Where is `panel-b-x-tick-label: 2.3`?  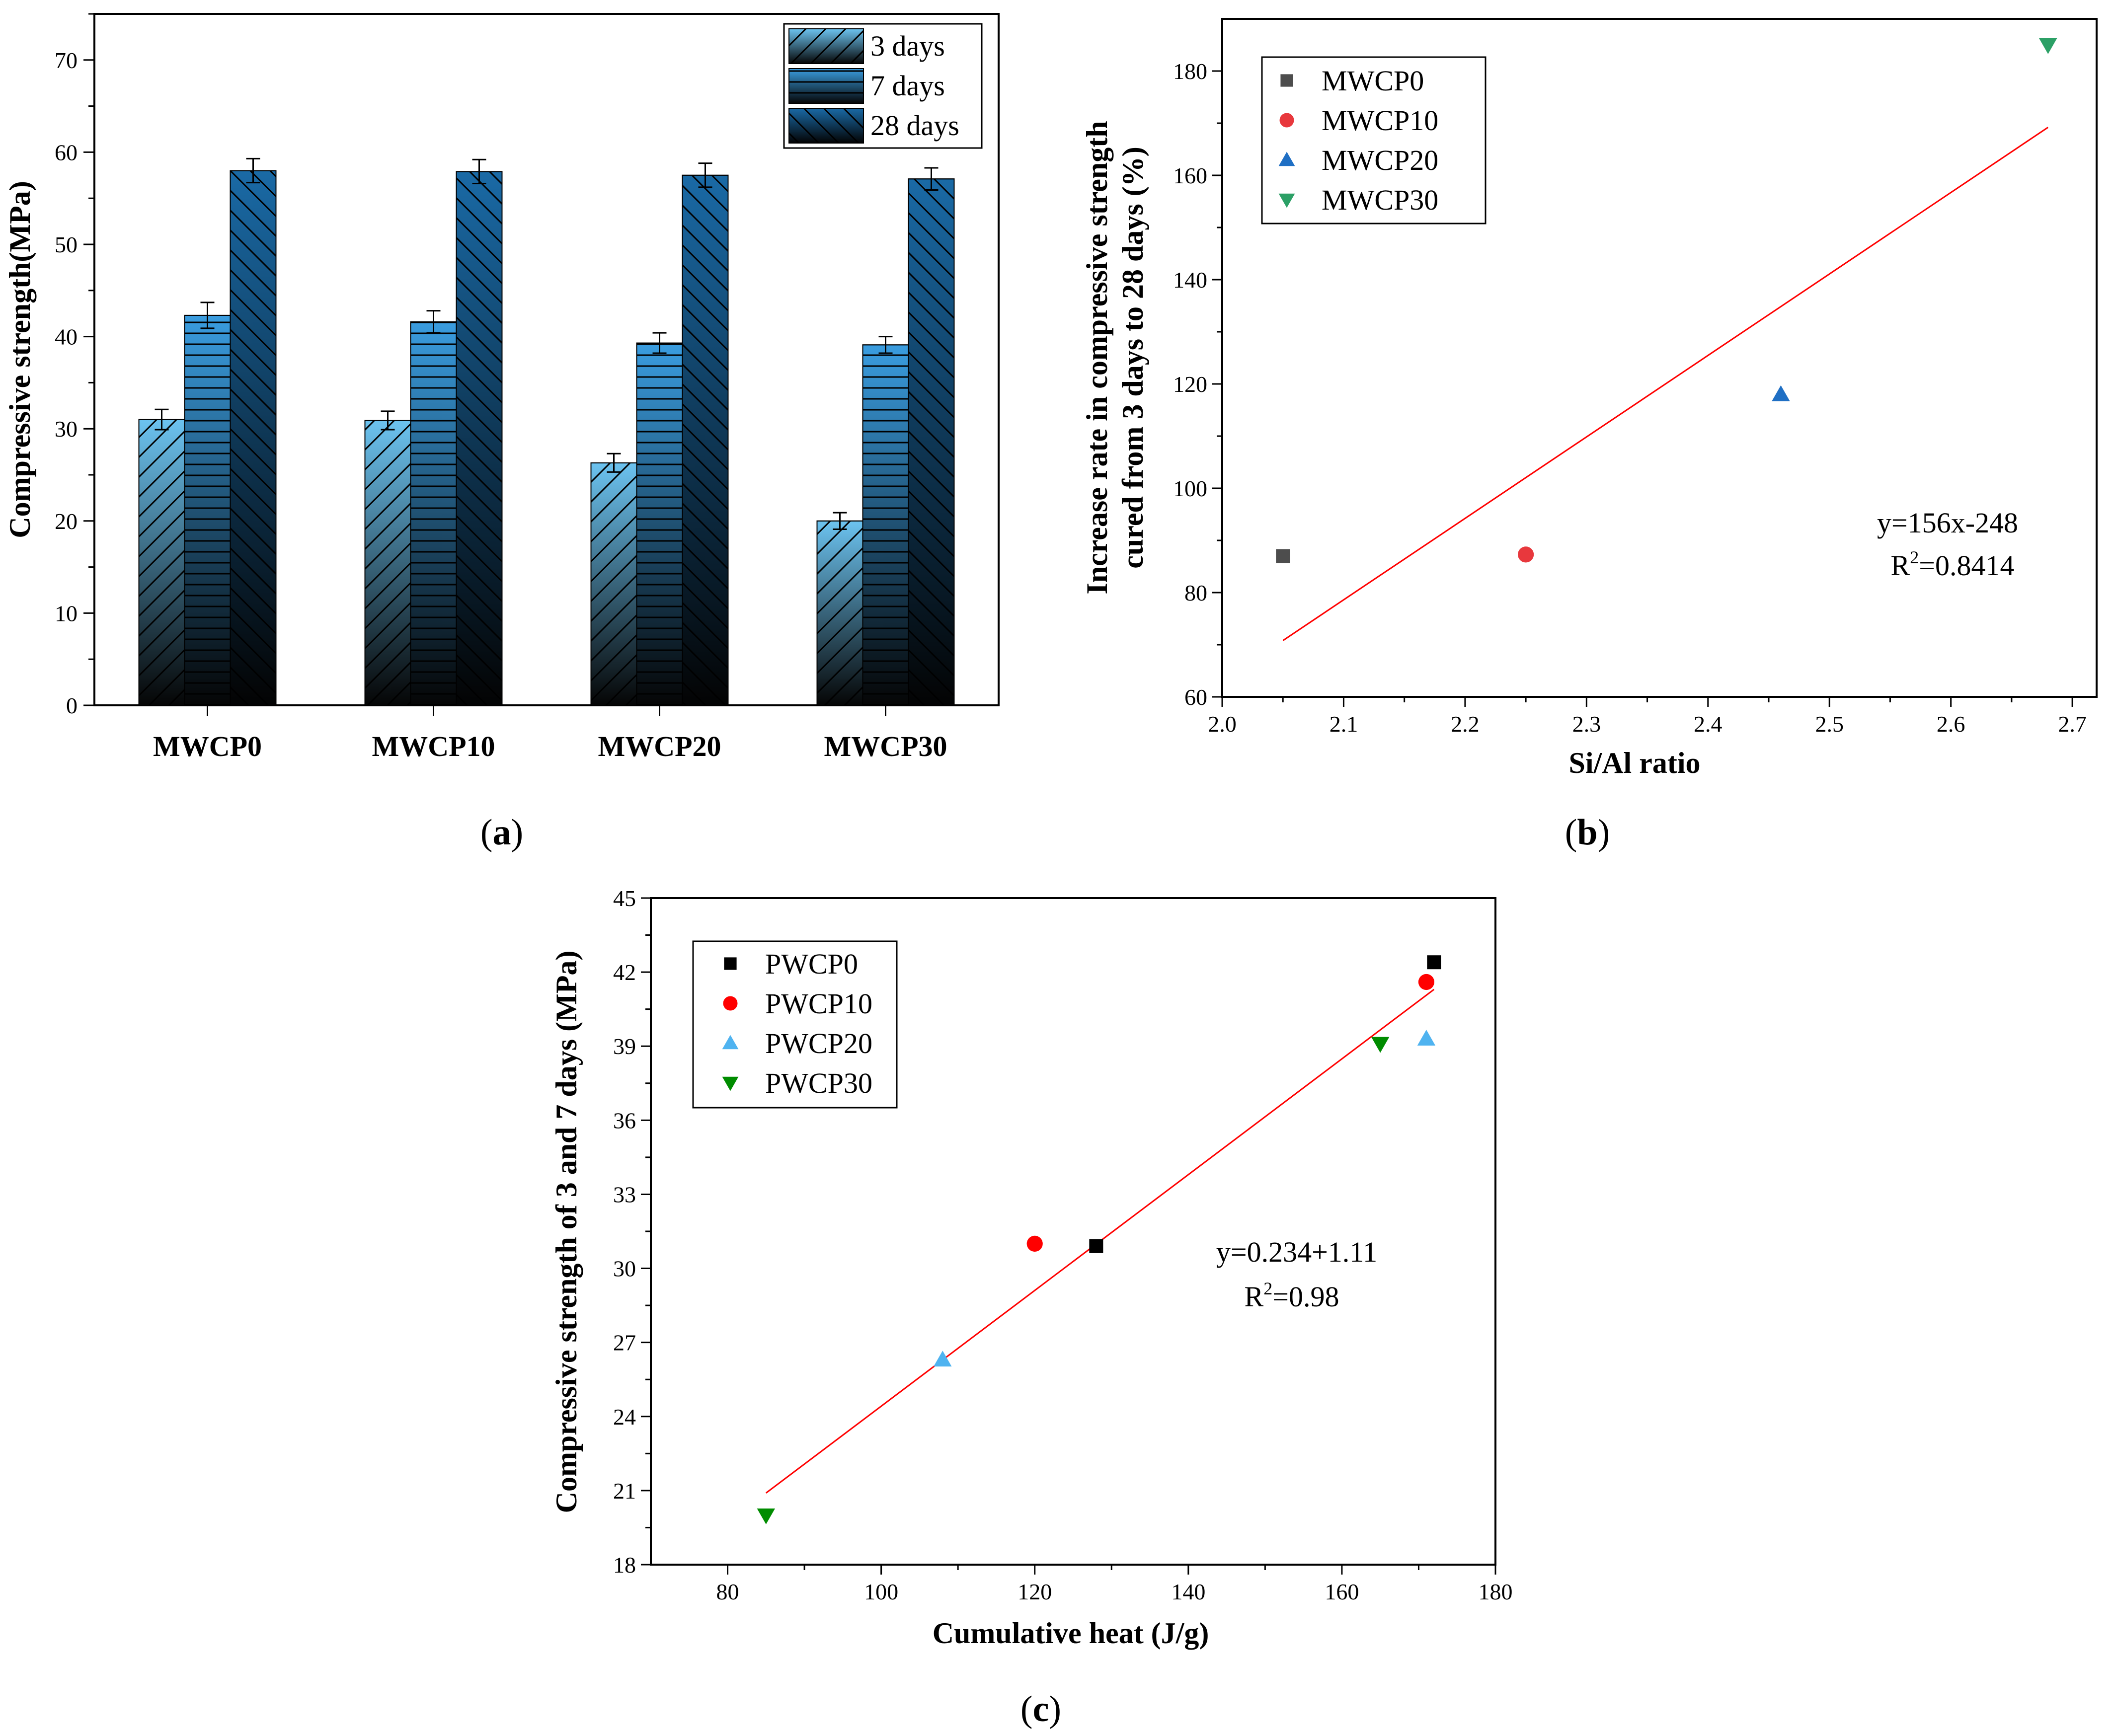 panel-b-x-tick-label: 2.3 is located at coordinates (1586, 724).